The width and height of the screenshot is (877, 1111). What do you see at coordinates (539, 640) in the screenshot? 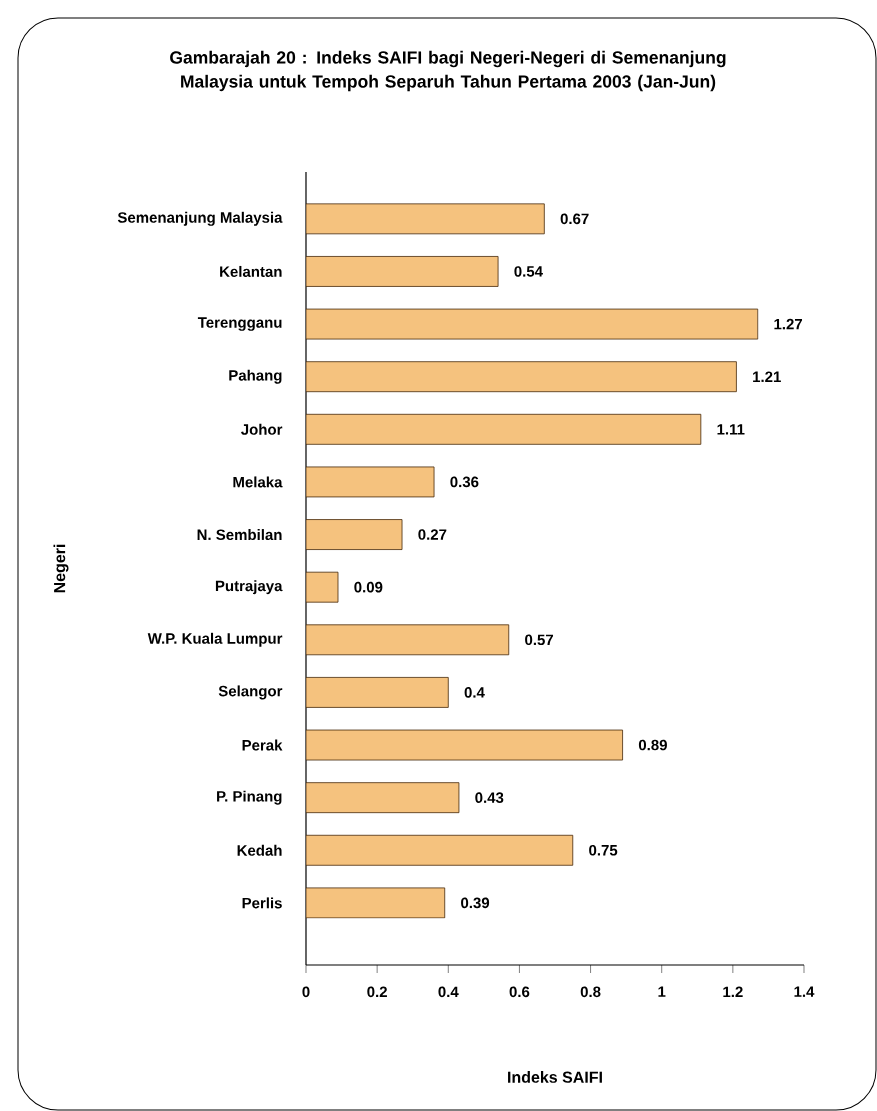
I see `data-label: 0.57` at bounding box center [539, 640].